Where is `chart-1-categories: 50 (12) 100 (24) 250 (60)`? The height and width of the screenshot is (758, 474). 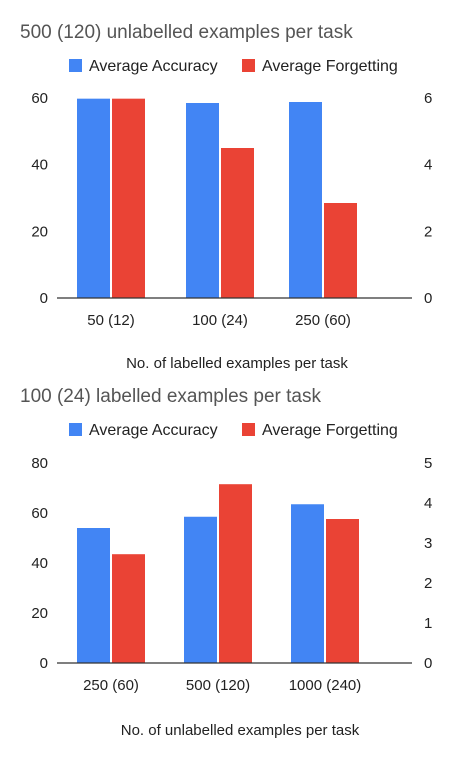
chart-1-categories: 50 (12) 100 (24) 250 (60) is located at coordinates (219, 320).